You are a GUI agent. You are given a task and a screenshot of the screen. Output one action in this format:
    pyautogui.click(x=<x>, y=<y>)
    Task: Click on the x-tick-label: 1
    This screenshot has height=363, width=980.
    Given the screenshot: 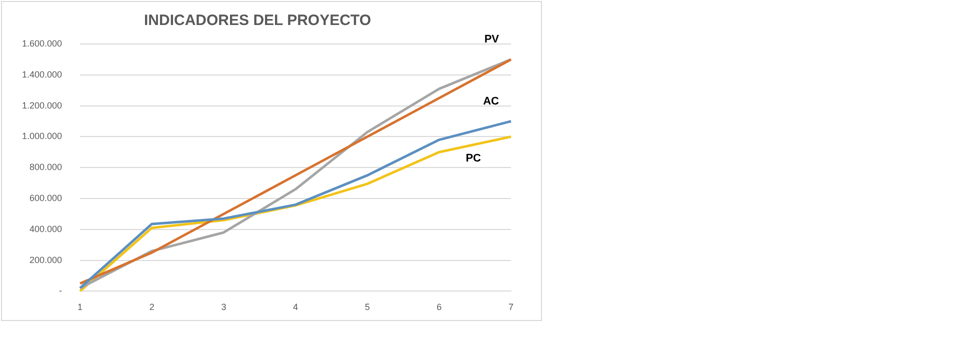 What is the action you would take?
    pyautogui.click(x=80, y=307)
    